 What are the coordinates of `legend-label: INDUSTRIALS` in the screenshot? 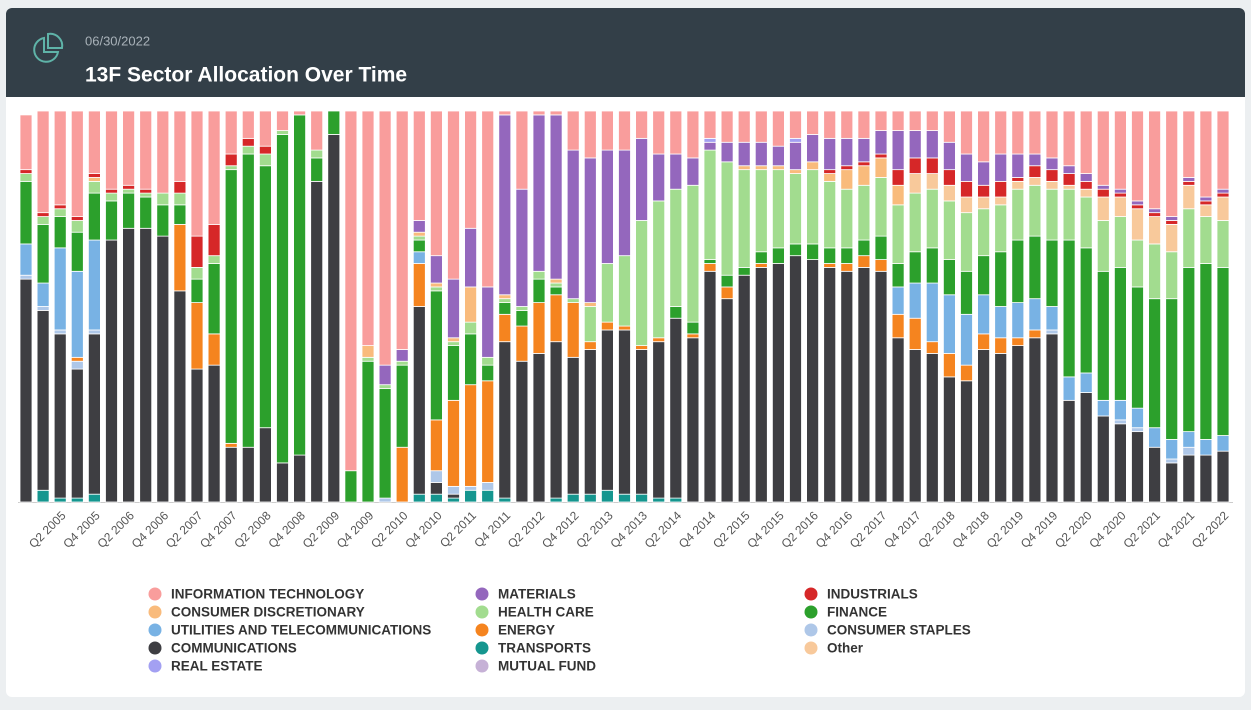 It's located at (872, 594).